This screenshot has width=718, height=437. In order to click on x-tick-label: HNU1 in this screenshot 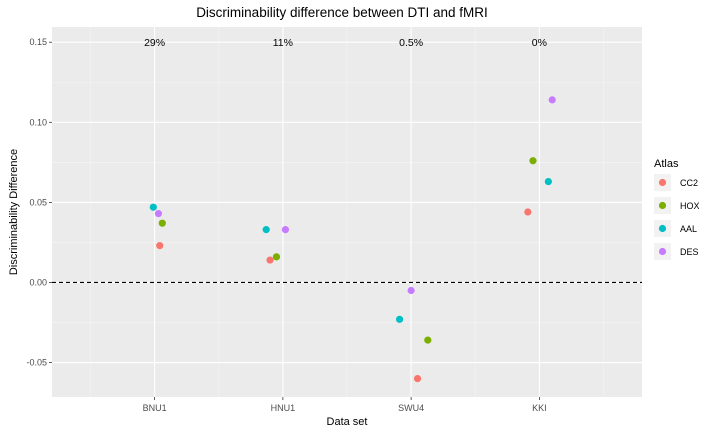, I will do `click(283, 408)`.